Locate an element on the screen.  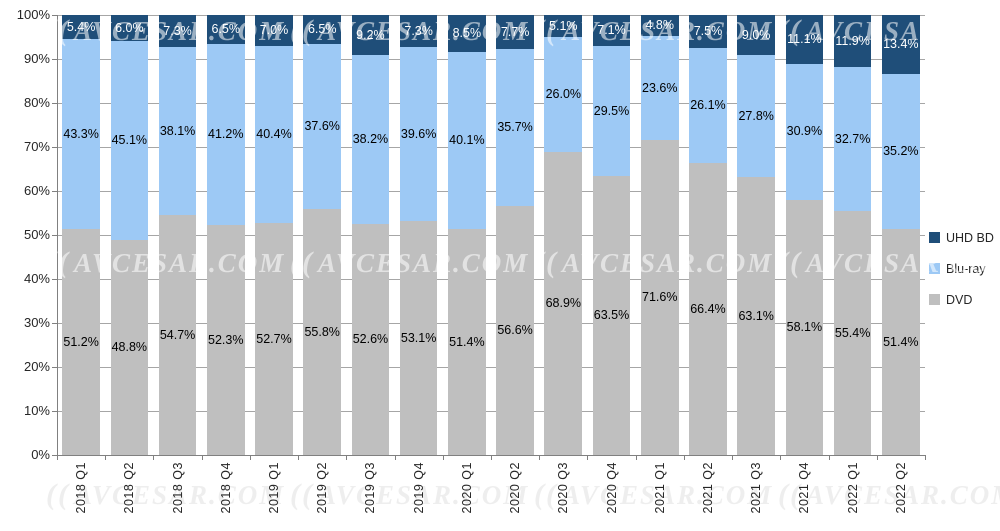
bar-group: 7.5% 26.1% 66.4% is located at coordinates (708, 235).